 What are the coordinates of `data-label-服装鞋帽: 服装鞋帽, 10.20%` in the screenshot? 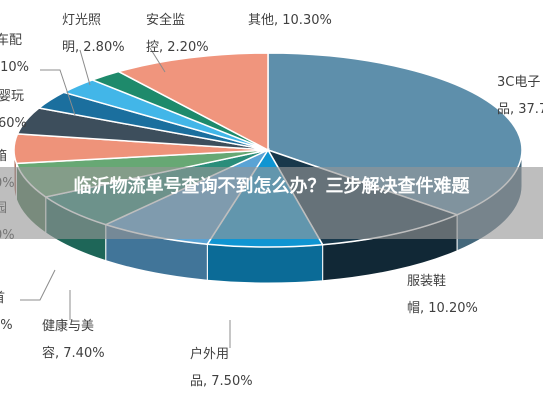 It's located at (442, 294).